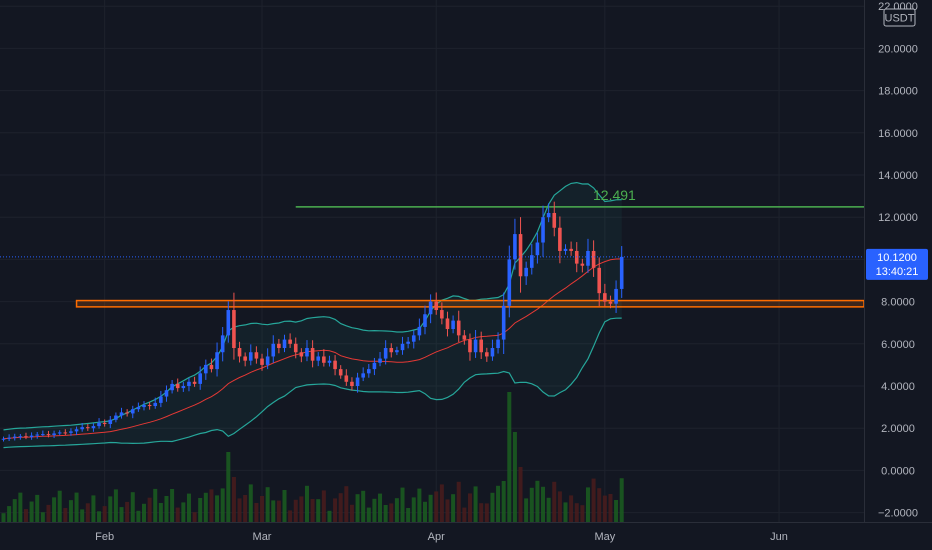 This screenshot has width=932, height=550. What do you see at coordinates (897, 272) in the screenshot?
I see `countdown-timer: 13:40:21` at bounding box center [897, 272].